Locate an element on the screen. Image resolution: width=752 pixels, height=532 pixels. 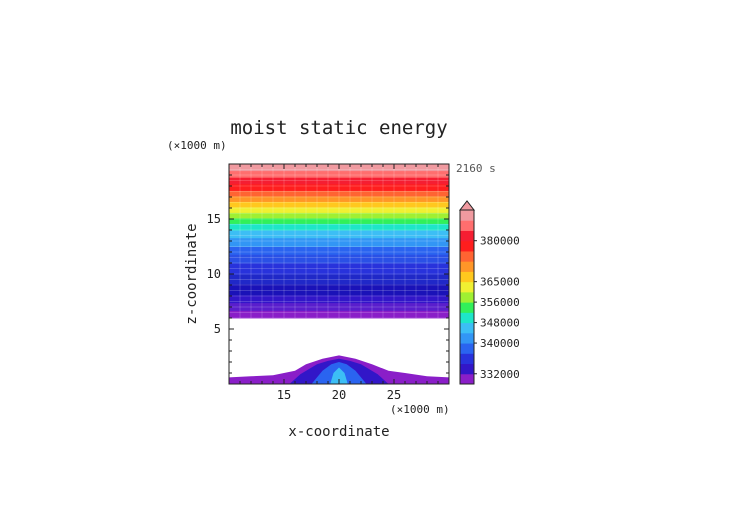
y-axis: 5 10 15 is located at coordinates (328, 274).